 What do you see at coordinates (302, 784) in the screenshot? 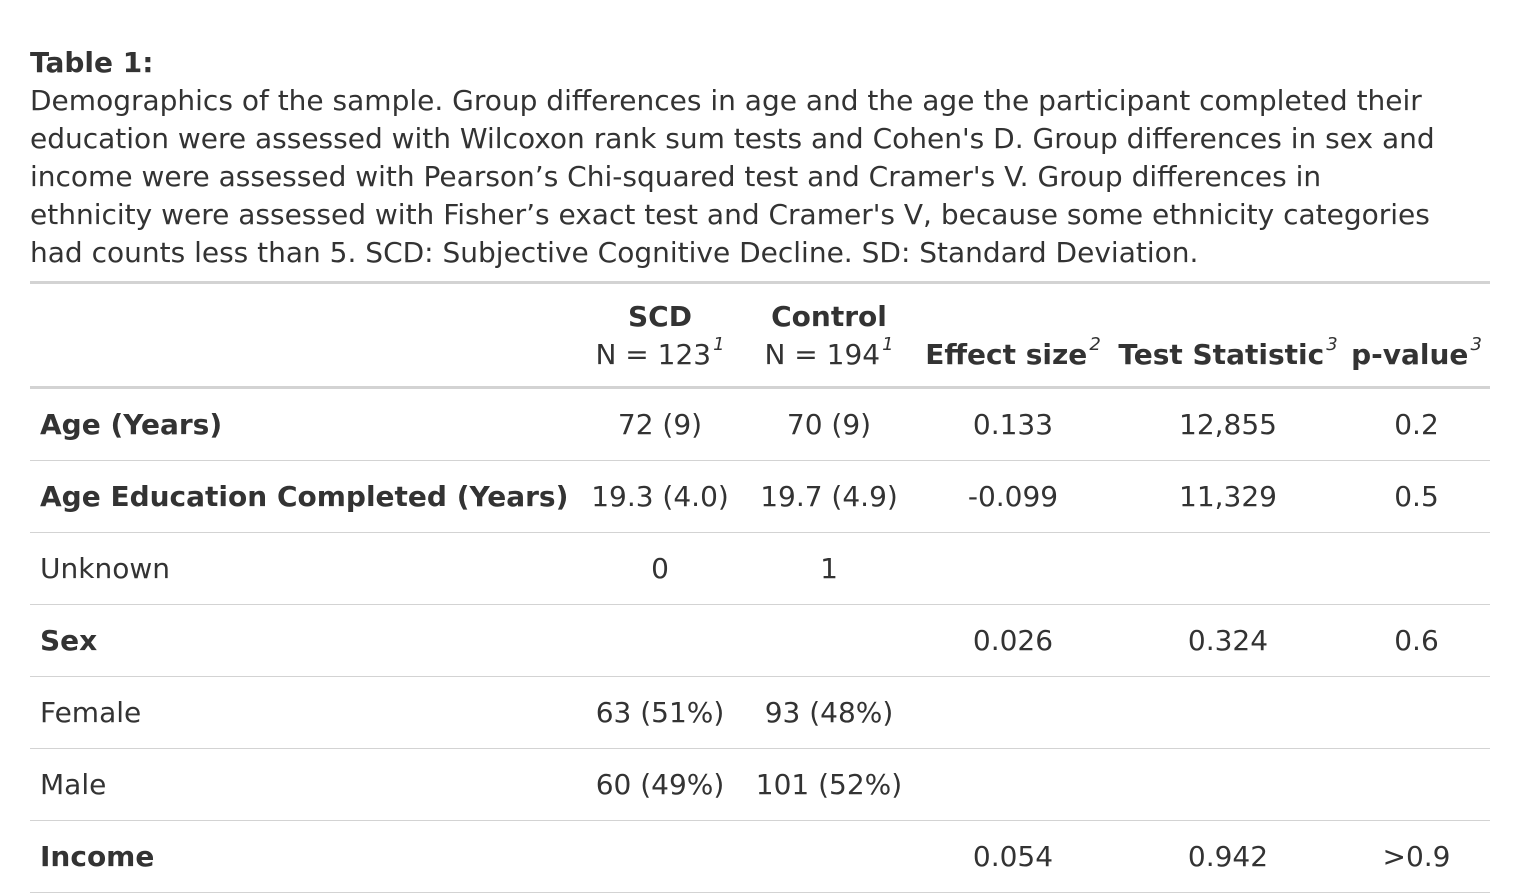
I see `row-label: Male` at bounding box center [302, 784].